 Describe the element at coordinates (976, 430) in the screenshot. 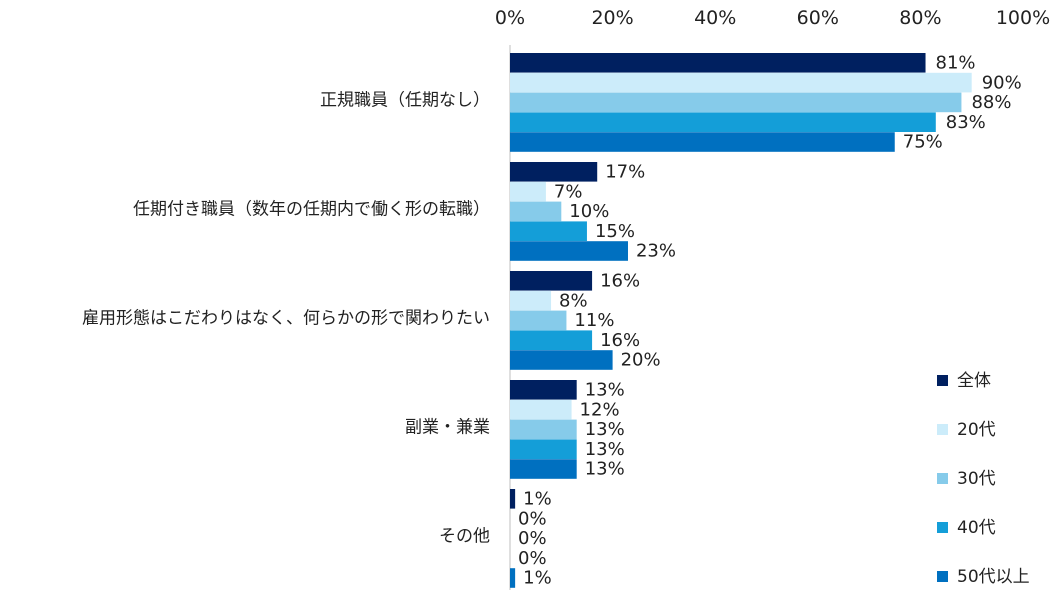

I see `legend-label: 20代` at that location.